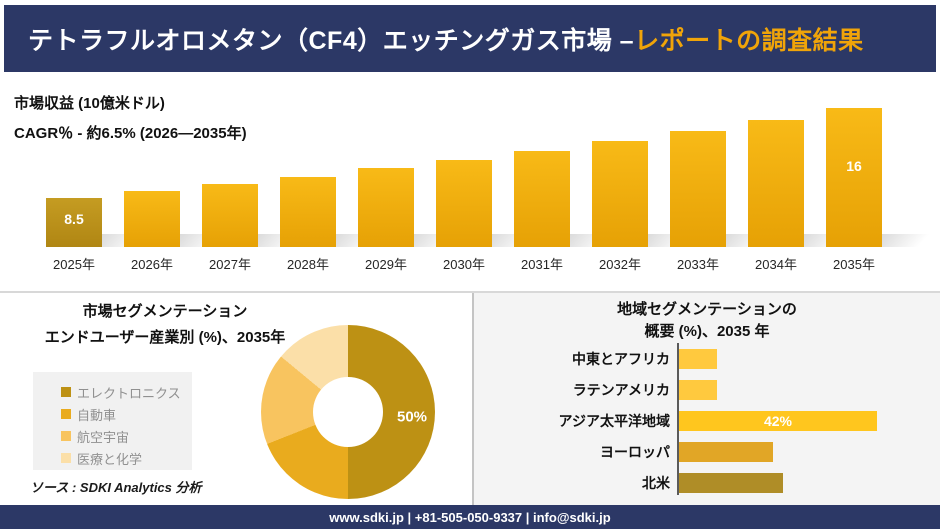 The width and height of the screenshot is (940, 529). I want to click on regional-bar: 42%, so click(778, 421).